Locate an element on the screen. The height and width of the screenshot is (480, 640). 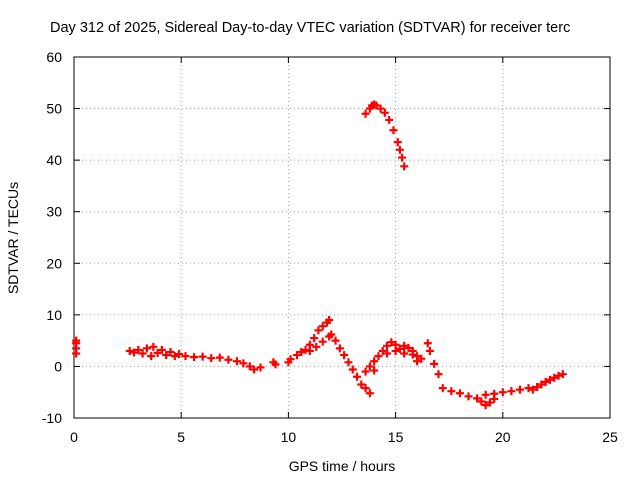
x-tick-label: 15 is located at coordinates (396, 437).